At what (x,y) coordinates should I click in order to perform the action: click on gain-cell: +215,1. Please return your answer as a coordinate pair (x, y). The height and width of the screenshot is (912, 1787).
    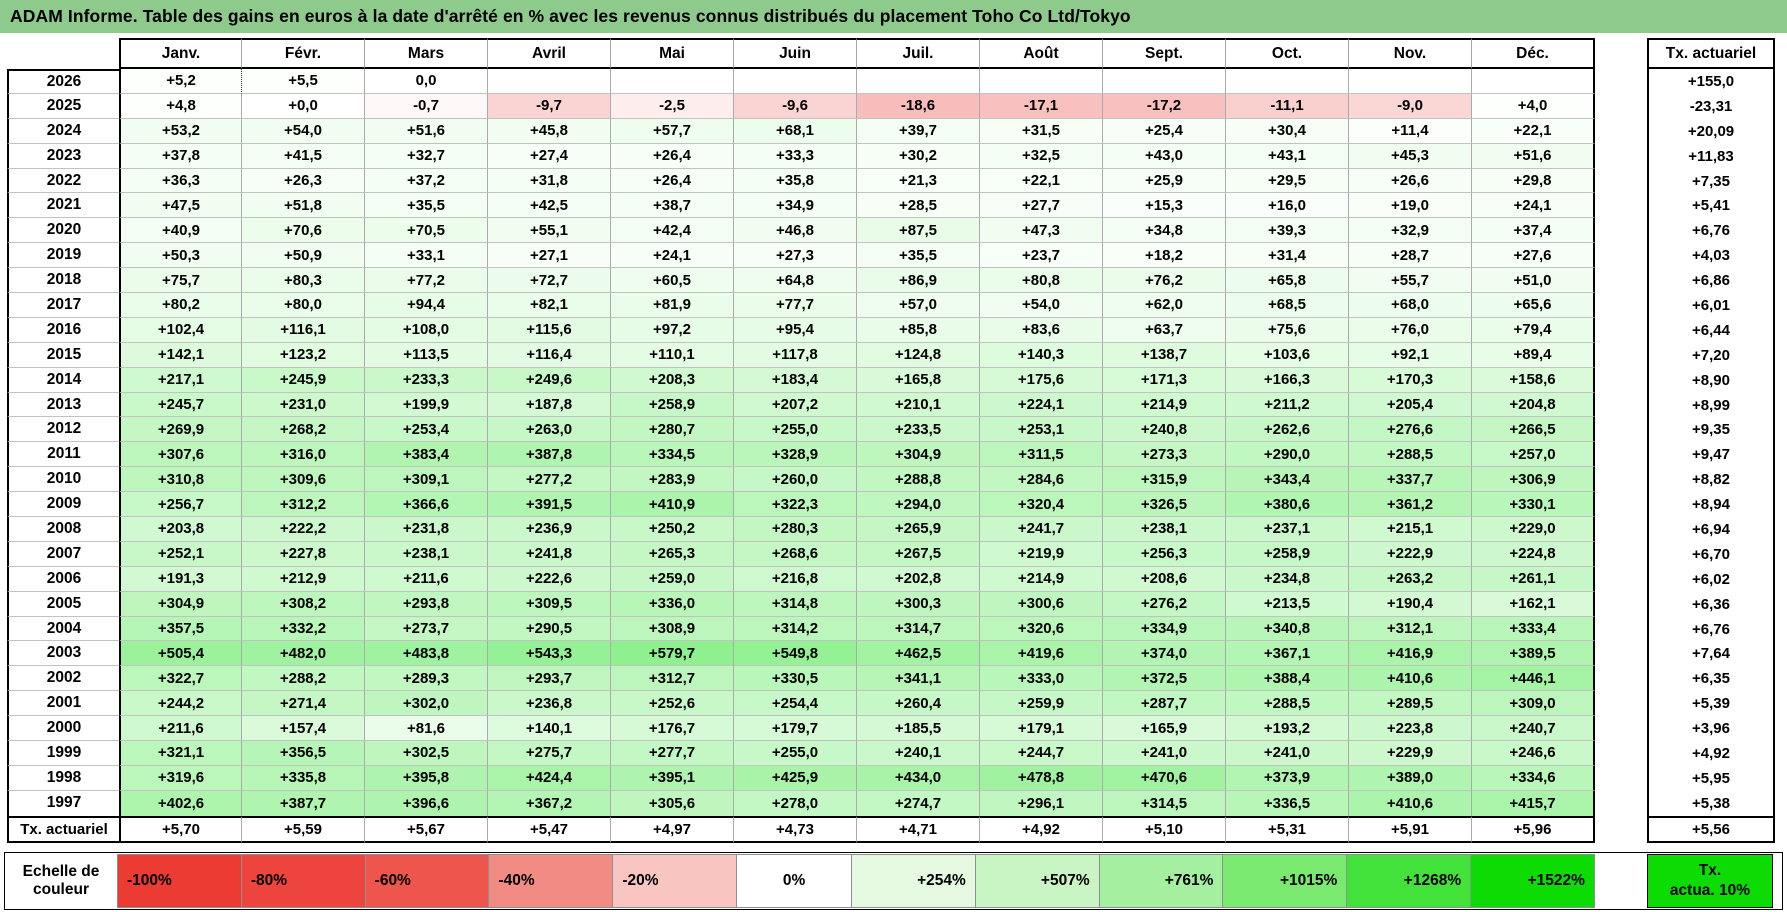
    Looking at the image, I should click on (1410, 529).